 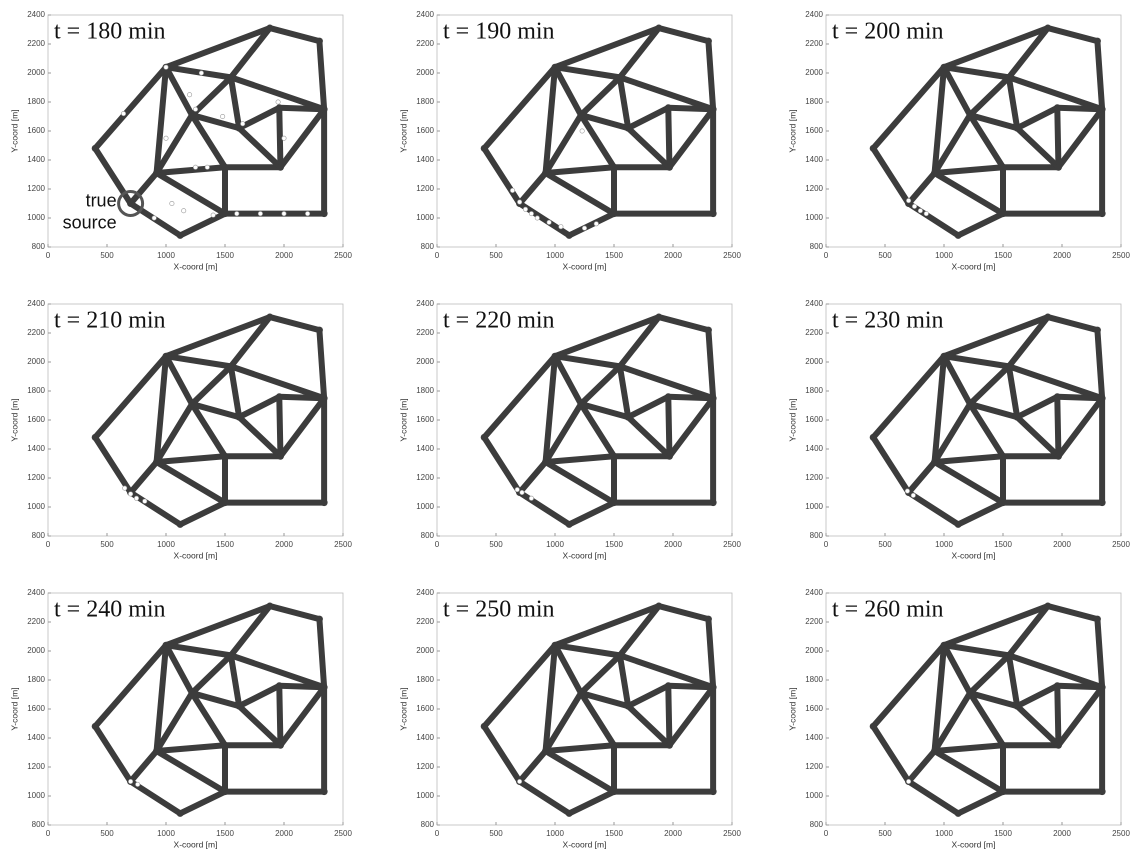 I want to click on panel-title: t = 190 min, so click(x=499, y=32).